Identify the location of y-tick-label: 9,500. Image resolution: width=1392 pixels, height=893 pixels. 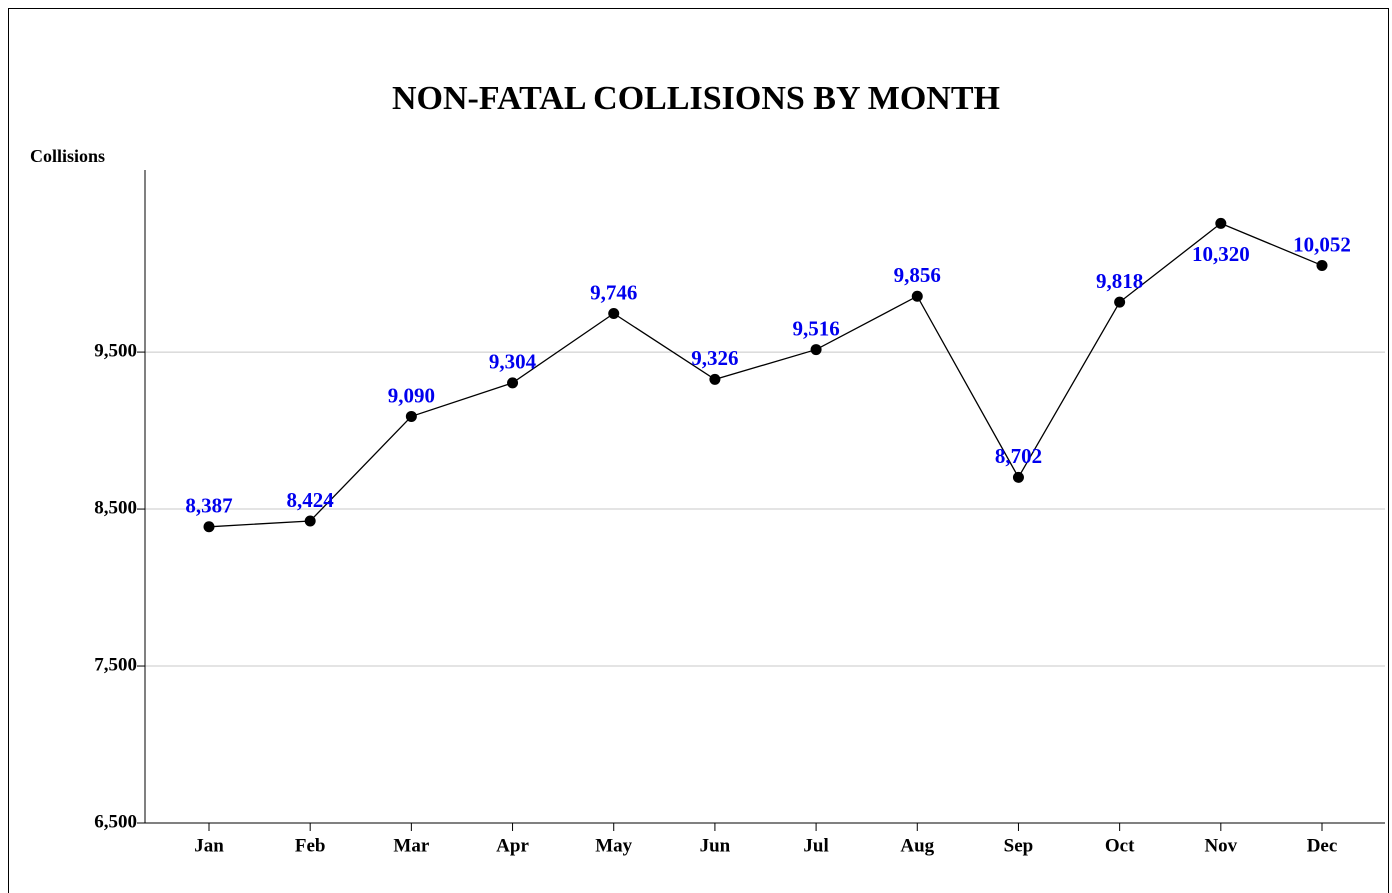
(115, 350).